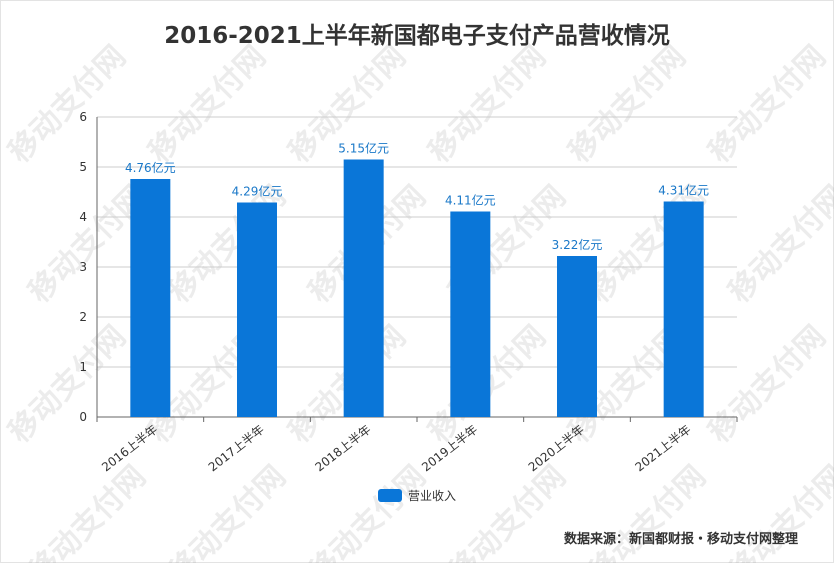  What do you see at coordinates (83, 267) in the screenshot?
I see `y-tick-label: 3` at bounding box center [83, 267].